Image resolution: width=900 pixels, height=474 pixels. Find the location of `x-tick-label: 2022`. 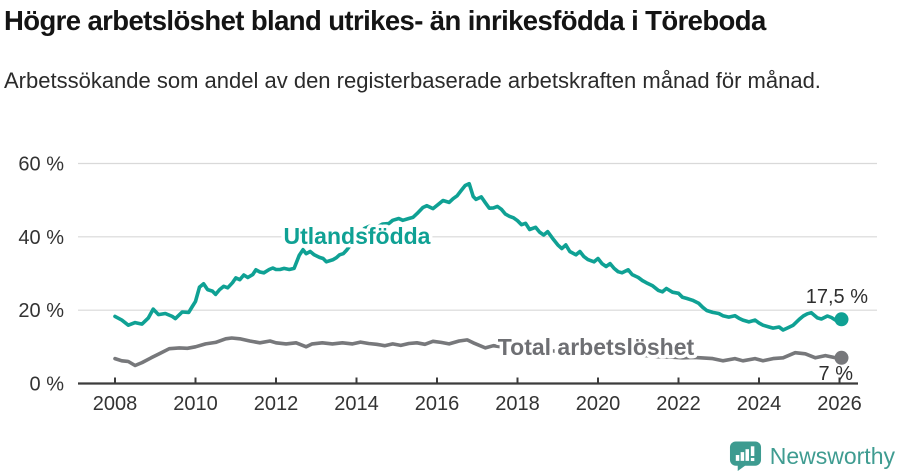

x-tick-label: 2022 is located at coordinates (678, 404).